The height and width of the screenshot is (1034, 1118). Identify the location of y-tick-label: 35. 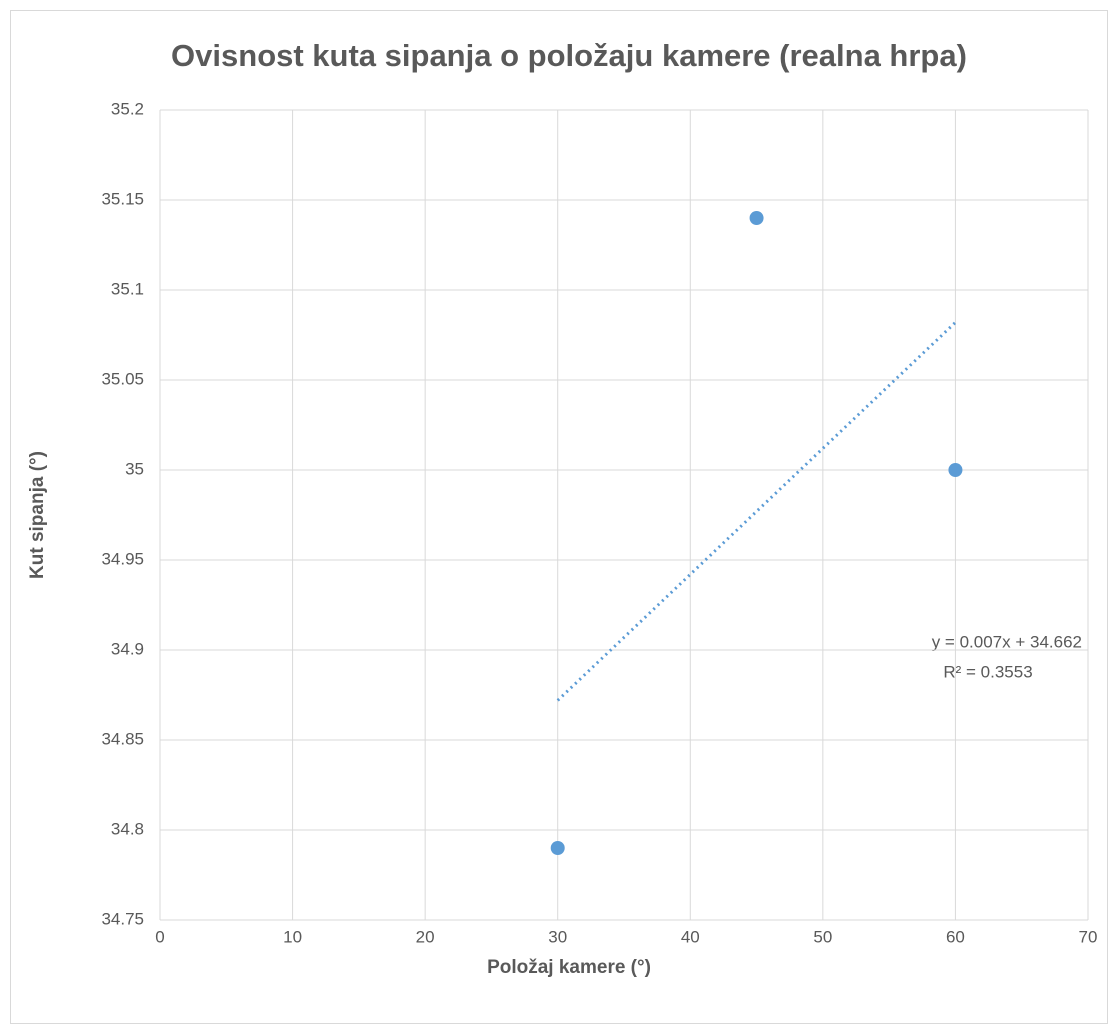
(134, 468).